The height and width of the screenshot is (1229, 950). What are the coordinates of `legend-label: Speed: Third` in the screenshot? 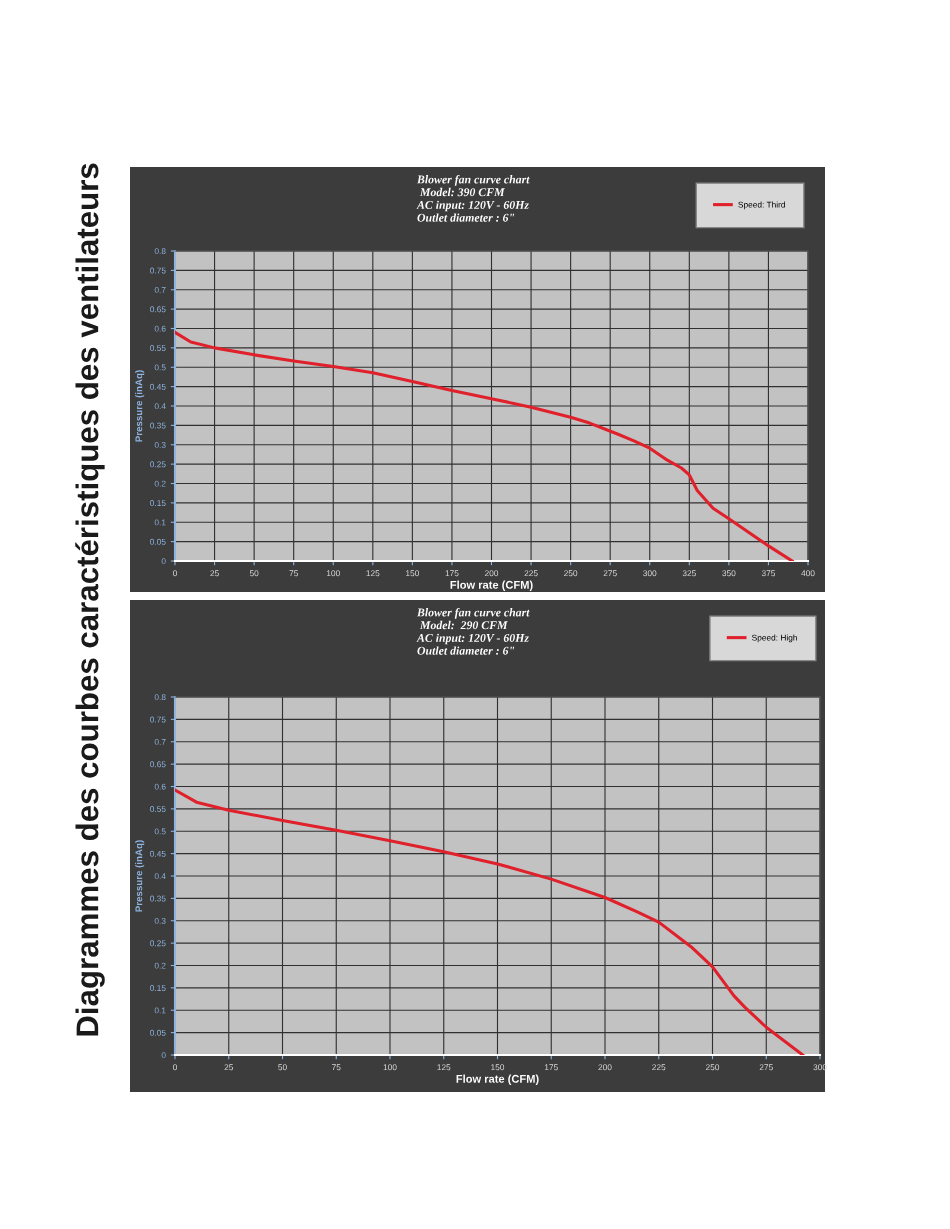 It's located at (761, 205).